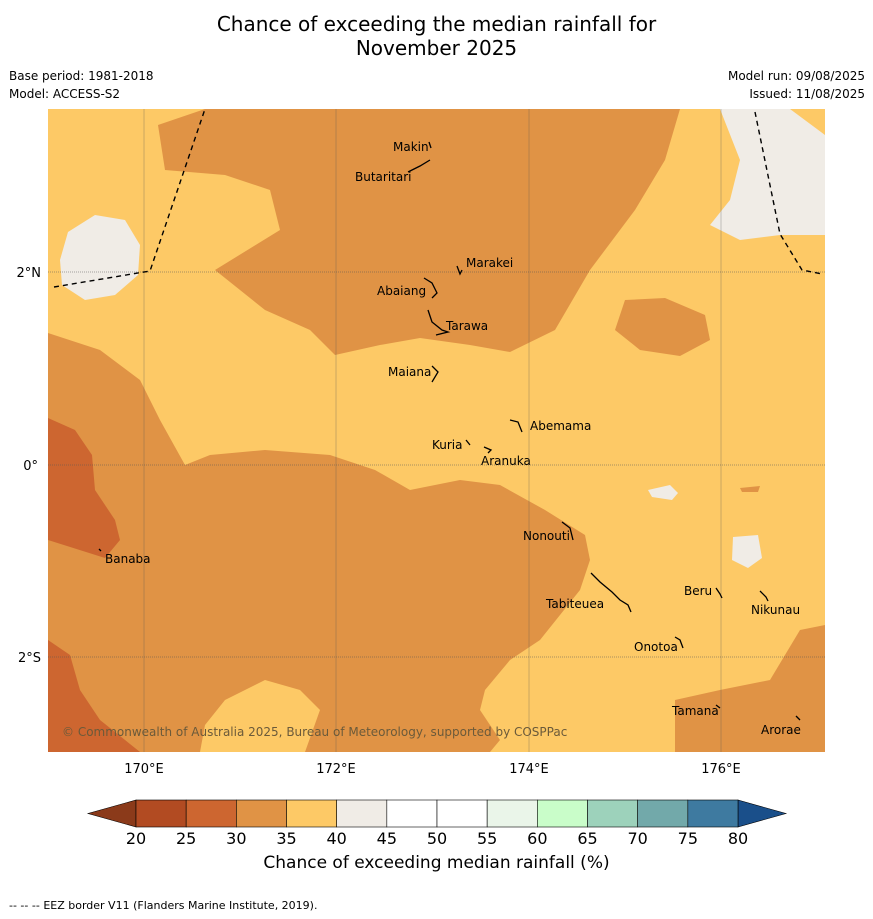  I want to click on zone-25-30-southwest, so click(94, 696).